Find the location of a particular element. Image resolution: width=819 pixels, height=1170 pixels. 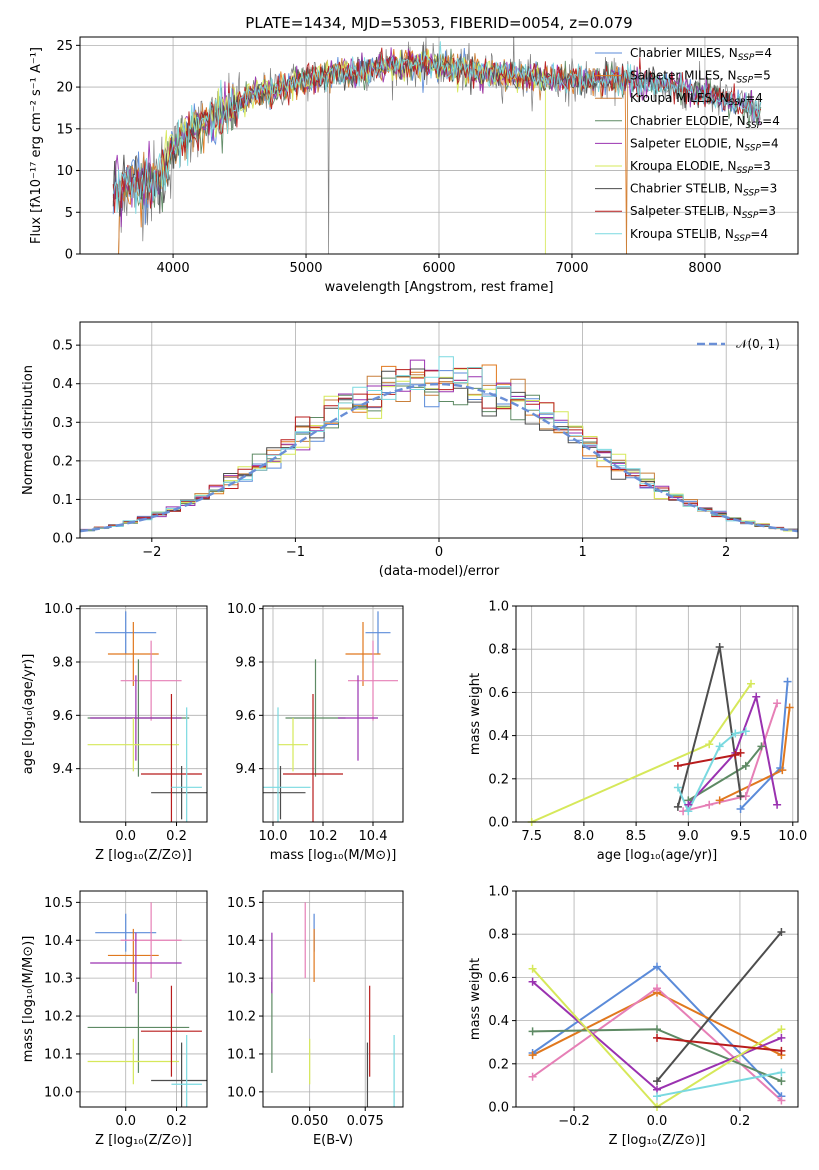

age-vs-mass-ytick-label: 10.0 is located at coordinates (241, 609).